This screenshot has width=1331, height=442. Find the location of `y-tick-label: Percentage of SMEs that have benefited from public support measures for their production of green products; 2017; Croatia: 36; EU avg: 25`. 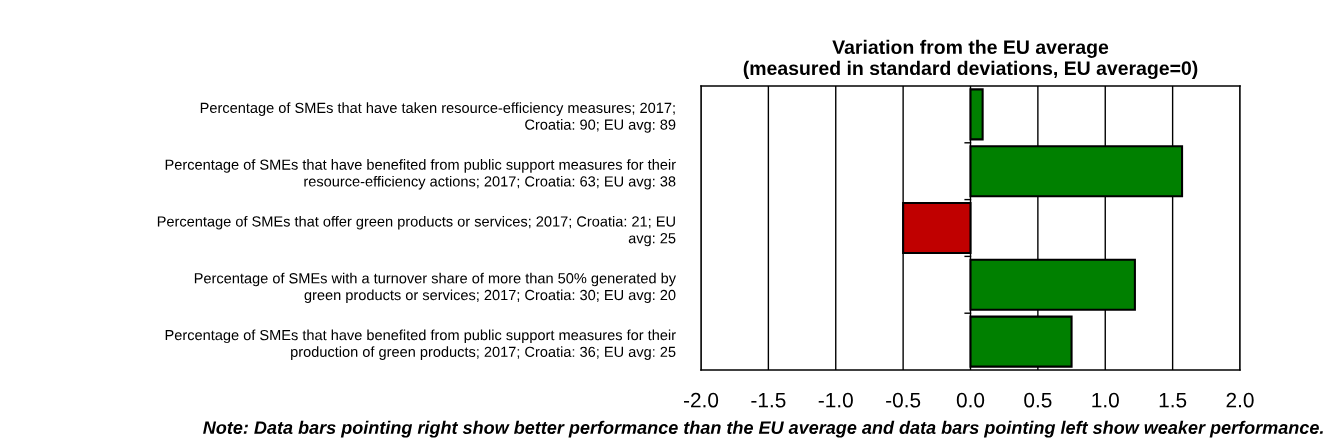

y-tick-label: Percentage of SMEs that have benefited from public support measures for their production of green products; 2017; Croatia: 36; EU avg: 25 is located at coordinates (420, 344).